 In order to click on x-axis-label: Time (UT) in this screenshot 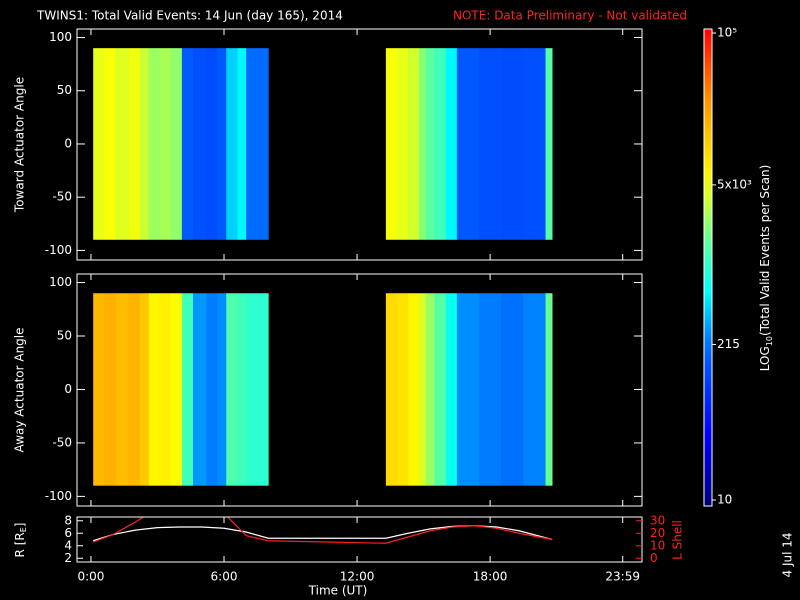, I will do `click(338, 591)`.